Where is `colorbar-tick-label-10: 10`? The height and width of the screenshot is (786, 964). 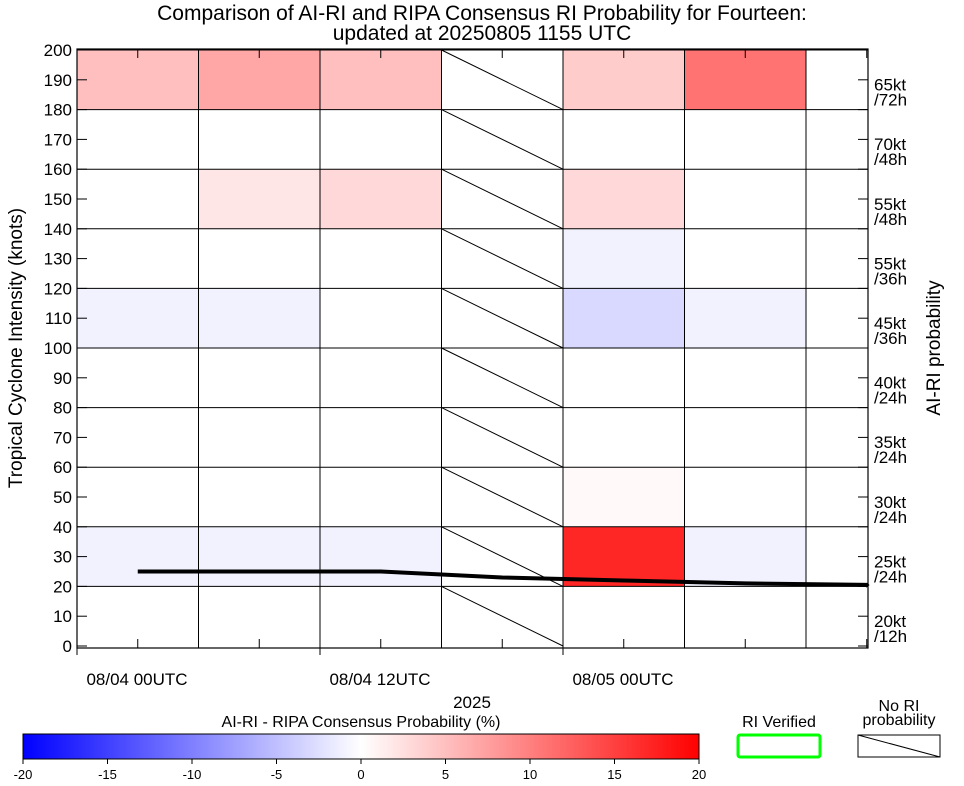 colorbar-tick-label-10: 10 is located at coordinates (530, 774).